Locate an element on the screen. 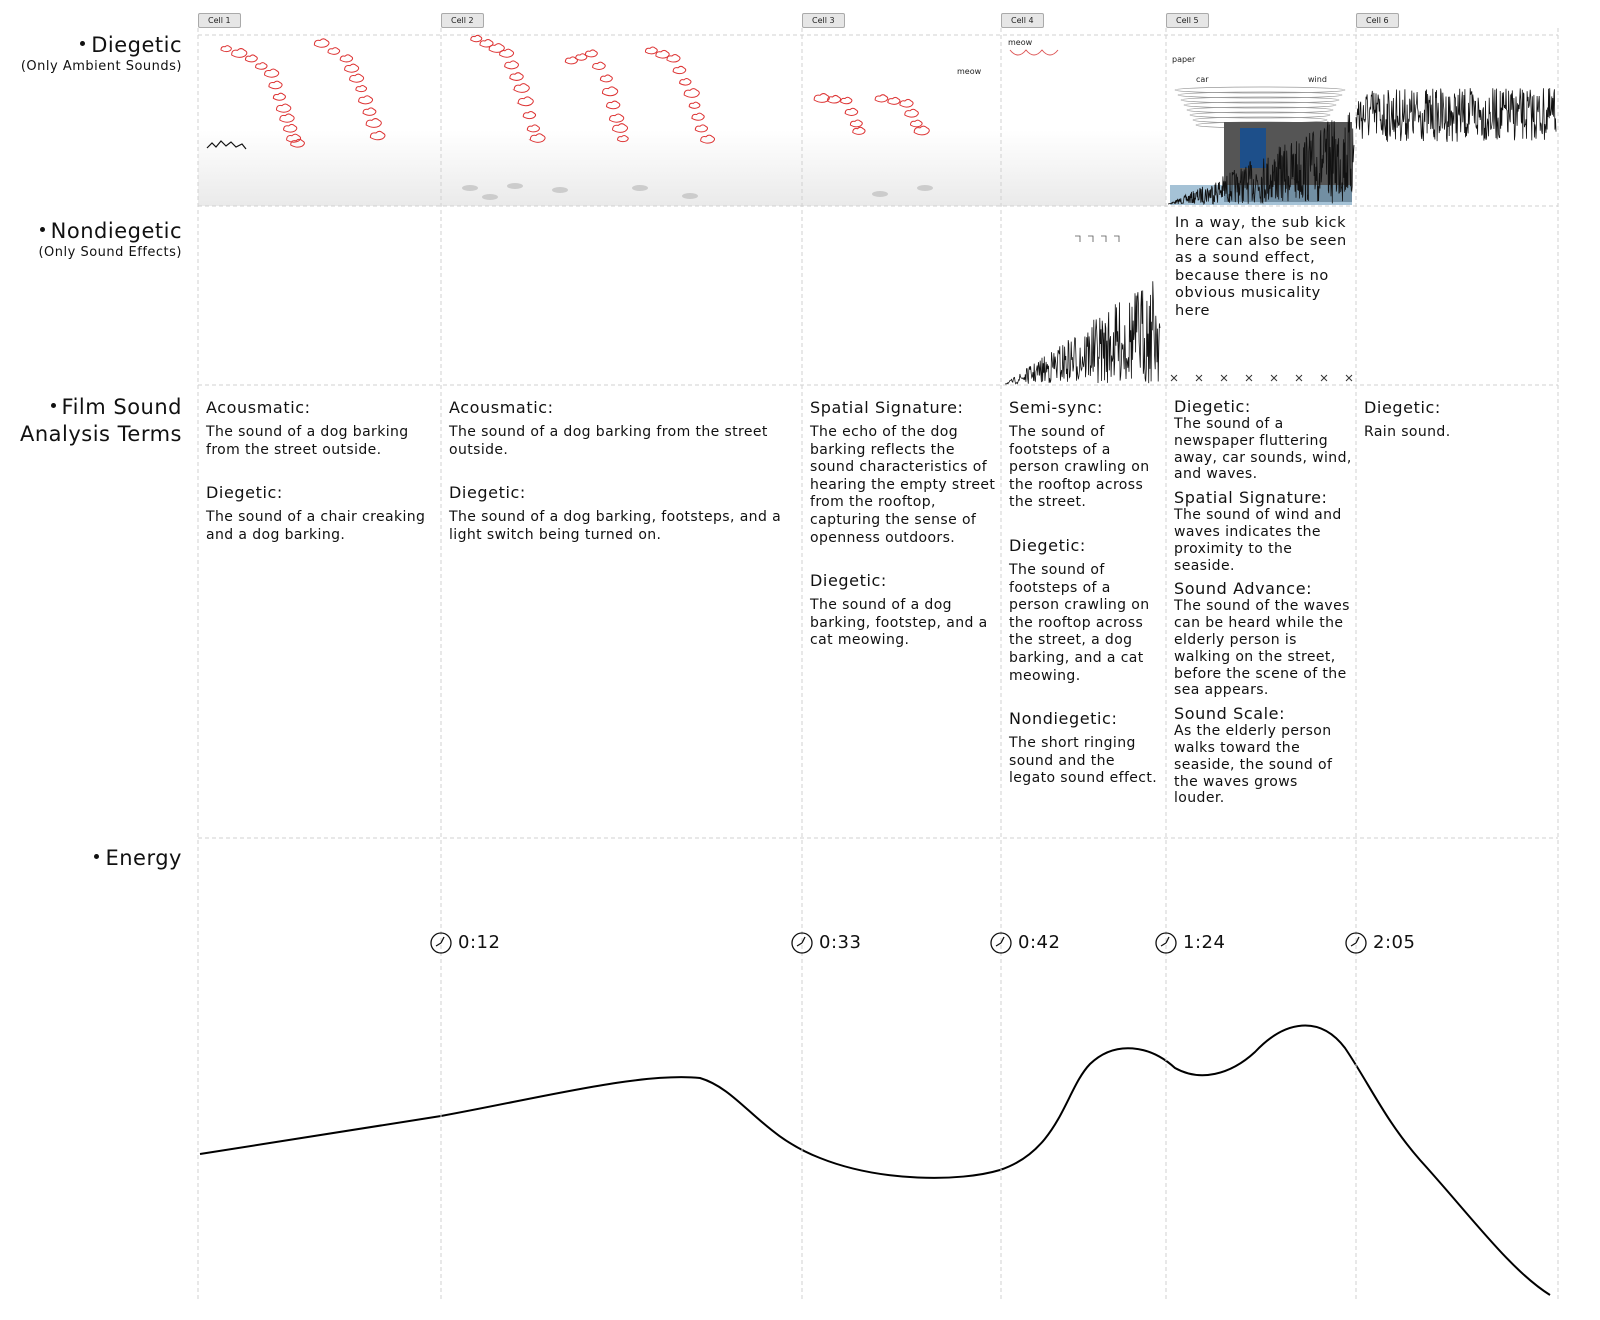  row-subtitle: (Only Ambient Sounds) is located at coordinates (101, 66).